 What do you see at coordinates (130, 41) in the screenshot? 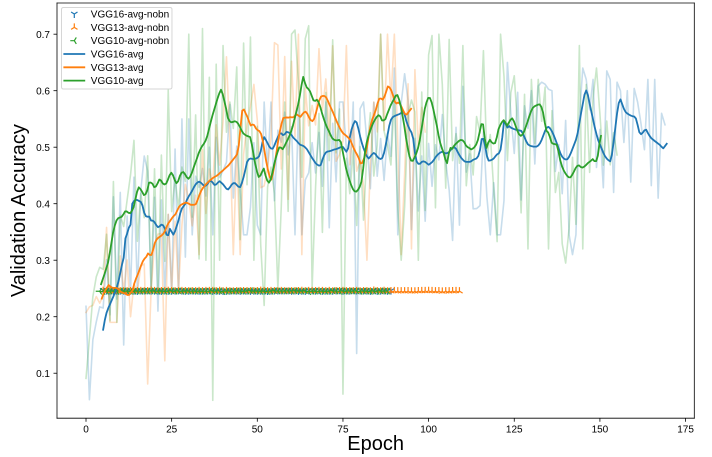
I see `svg-text: VGG10-avg-nobn` at bounding box center [130, 41].